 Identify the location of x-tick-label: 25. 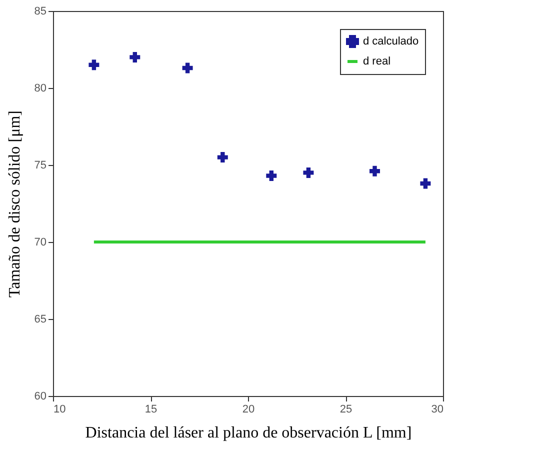
(346, 410).